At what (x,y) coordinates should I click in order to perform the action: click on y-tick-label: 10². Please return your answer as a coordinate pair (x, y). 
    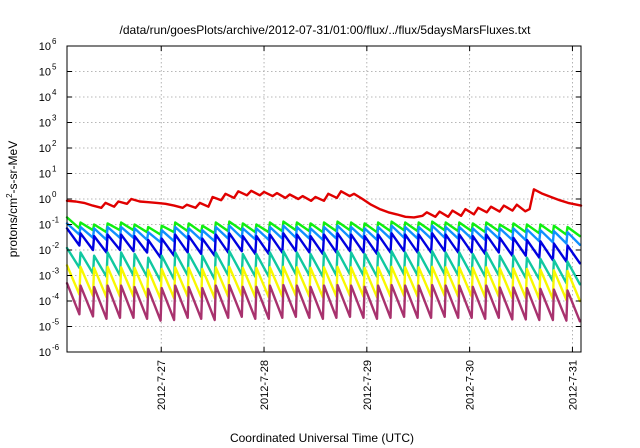
    Looking at the image, I should click on (48, 147).